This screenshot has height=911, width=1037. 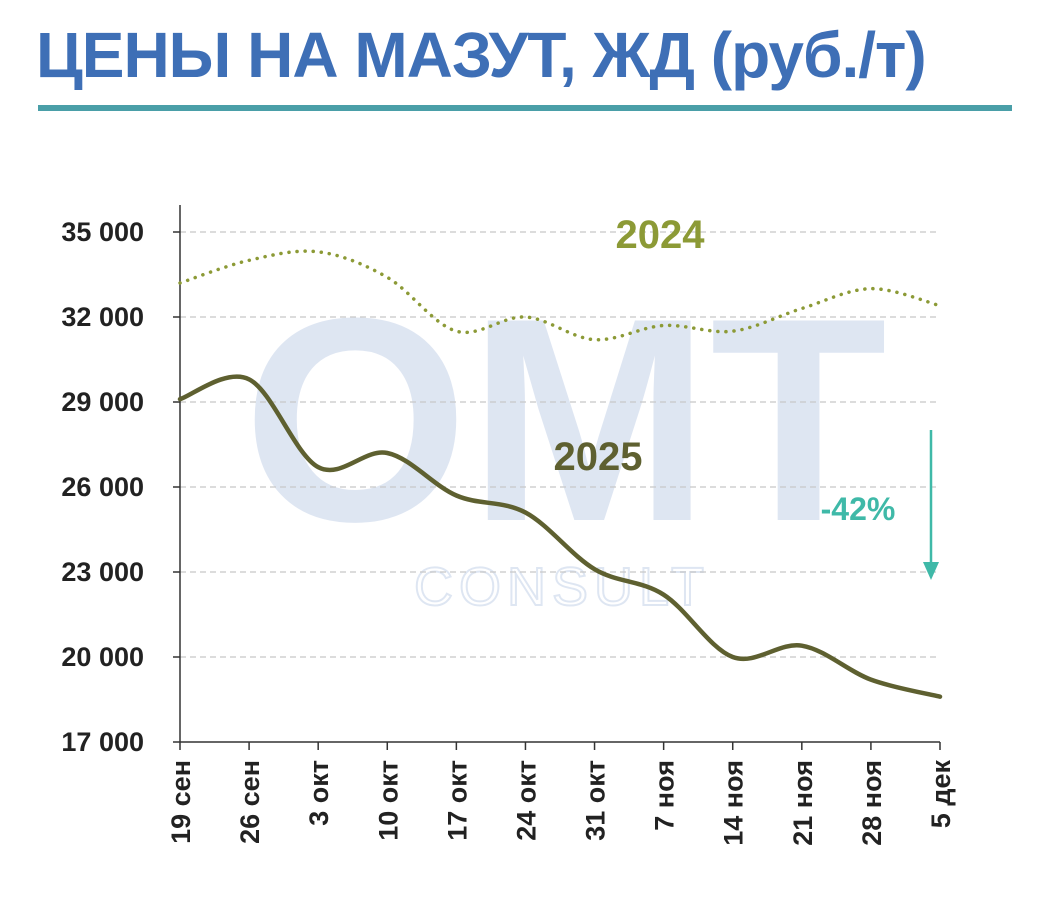 I want to click on x-tick-label: 17 окт, so click(x=457, y=800).